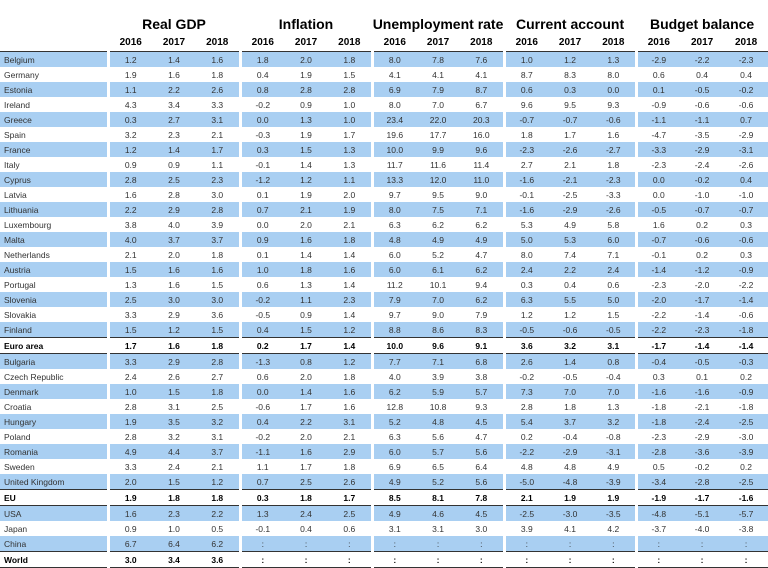  What do you see at coordinates (261, 376) in the screenshot?
I see `cell-value: 0.6` at bounding box center [261, 376].